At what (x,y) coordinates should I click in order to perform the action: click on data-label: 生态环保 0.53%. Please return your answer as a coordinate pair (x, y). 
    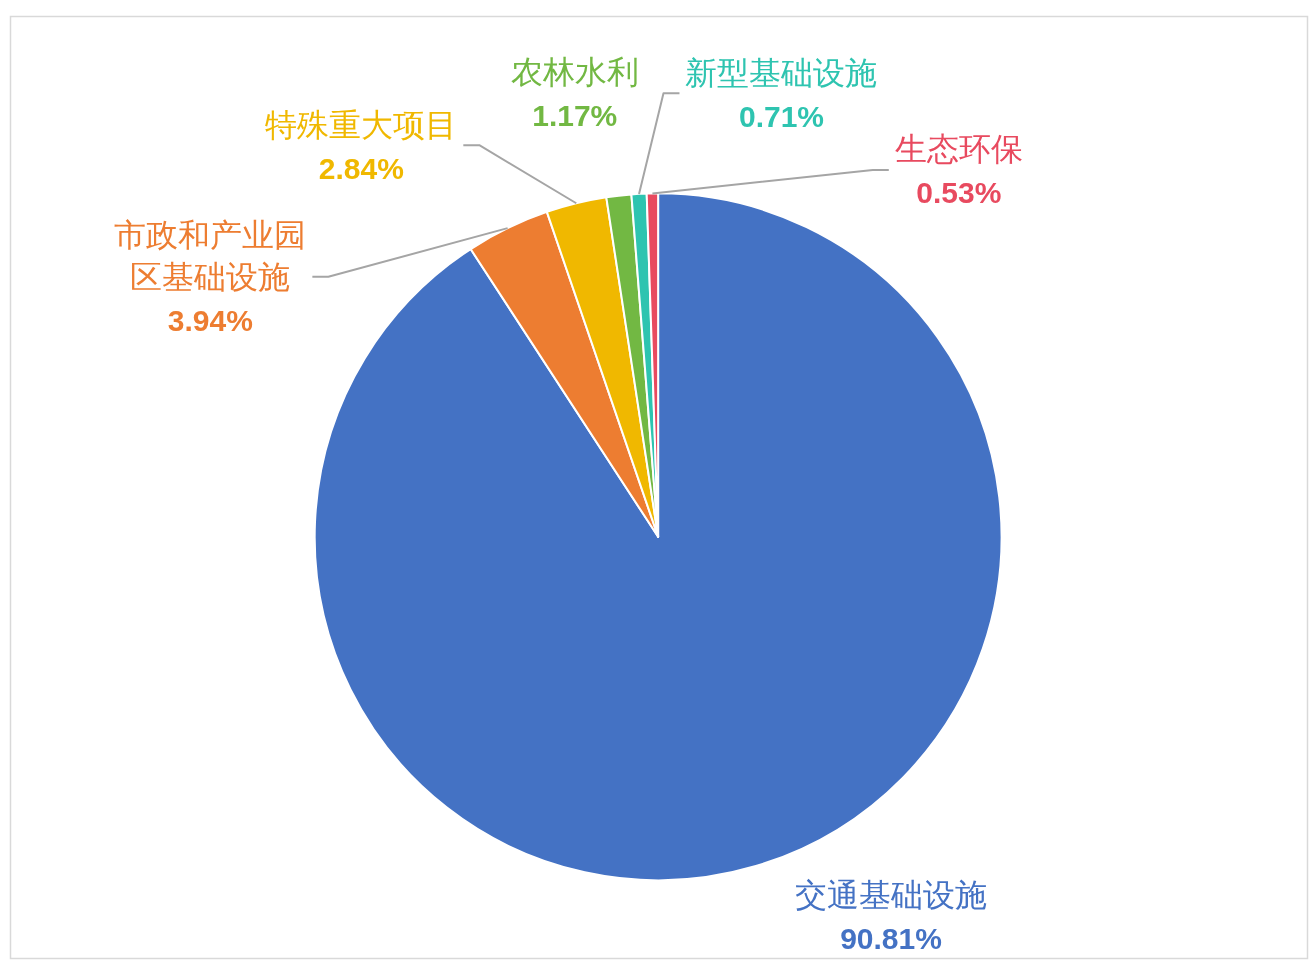
    Looking at the image, I should click on (958, 170).